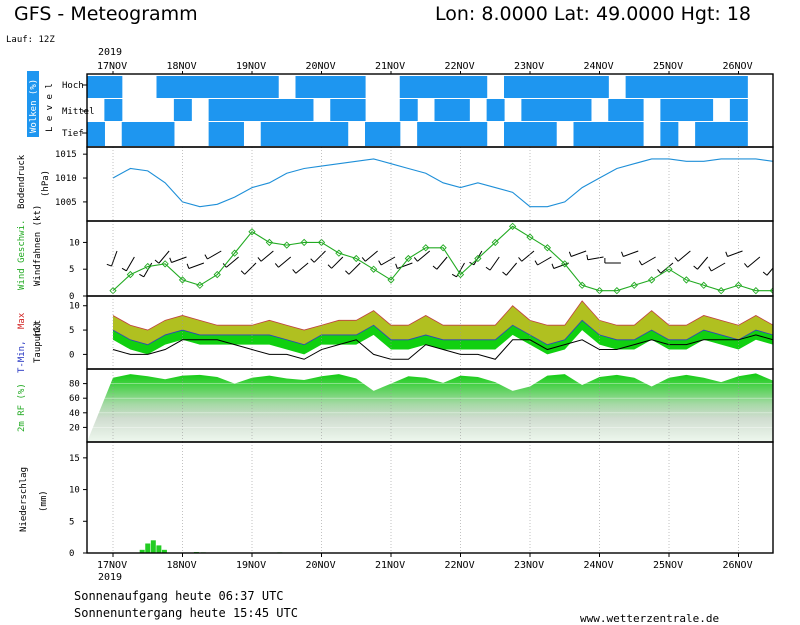 The width and height of the screenshot is (800, 625). Describe the element at coordinates (46, 183) in the screenshot. I see `pressure-unit-group: (hPa)` at that location.